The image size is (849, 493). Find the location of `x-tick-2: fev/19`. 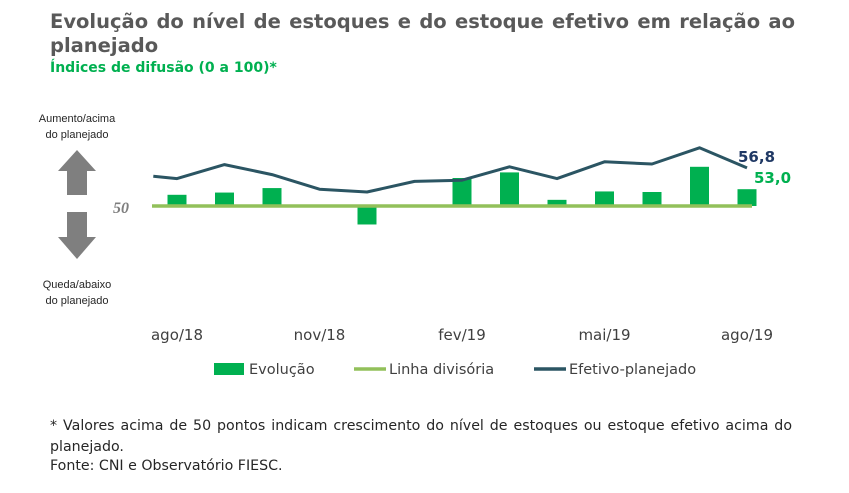

x-tick-2: fev/19 is located at coordinates (462, 335).